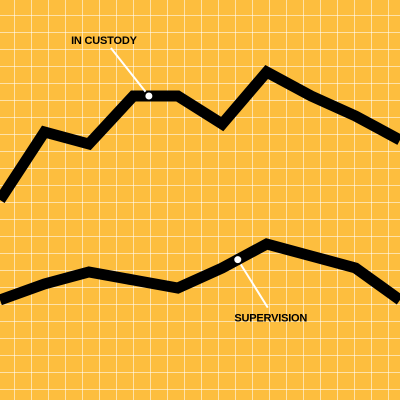 The width and height of the screenshot is (400, 400). Describe the element at coordinates (270, 319) in the screenshot. I see `series-label-2: SUPERVISION` at that location.